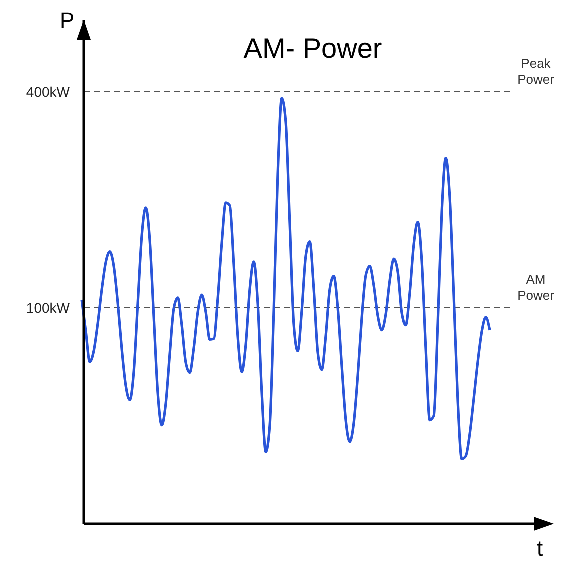 This screenshot has height=561, width=568. What do you see at coordinates (537, 71) in the screenshot?
I see `ref-line-label: Peak Power` at bounding box center [537, 71].